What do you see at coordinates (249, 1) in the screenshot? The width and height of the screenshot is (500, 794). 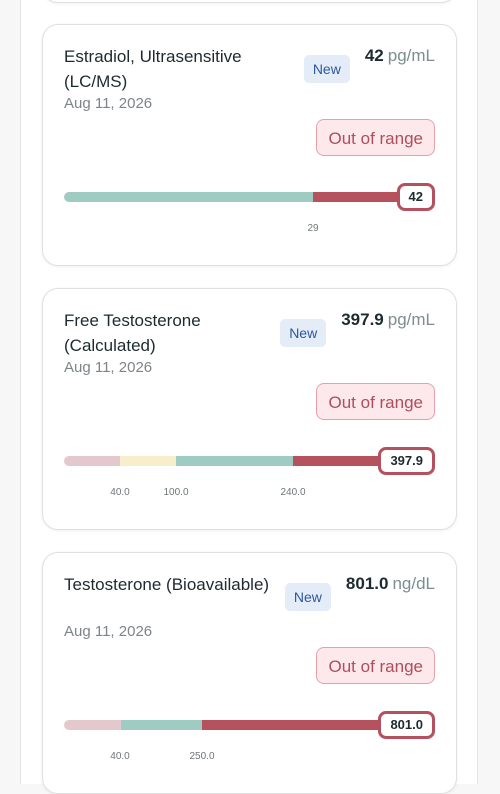 I see `previous-card` at bounding box center [249, 1].